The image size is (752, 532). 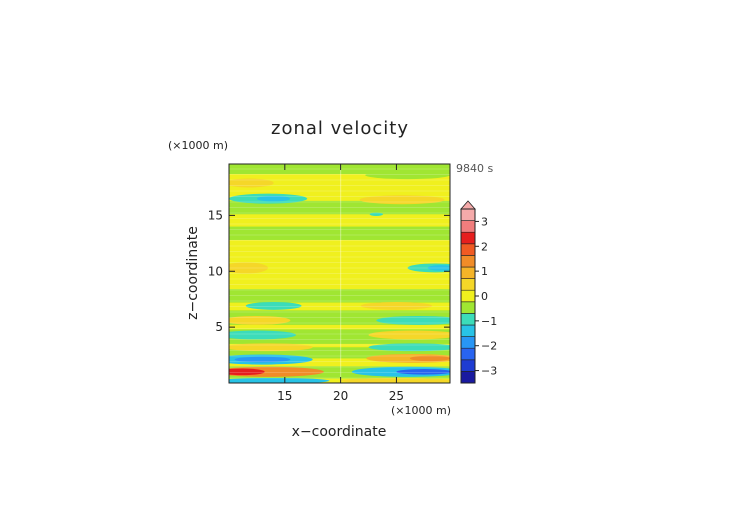 I want to click on colorbar-tick-label: 1, so click(x=484, y=271).